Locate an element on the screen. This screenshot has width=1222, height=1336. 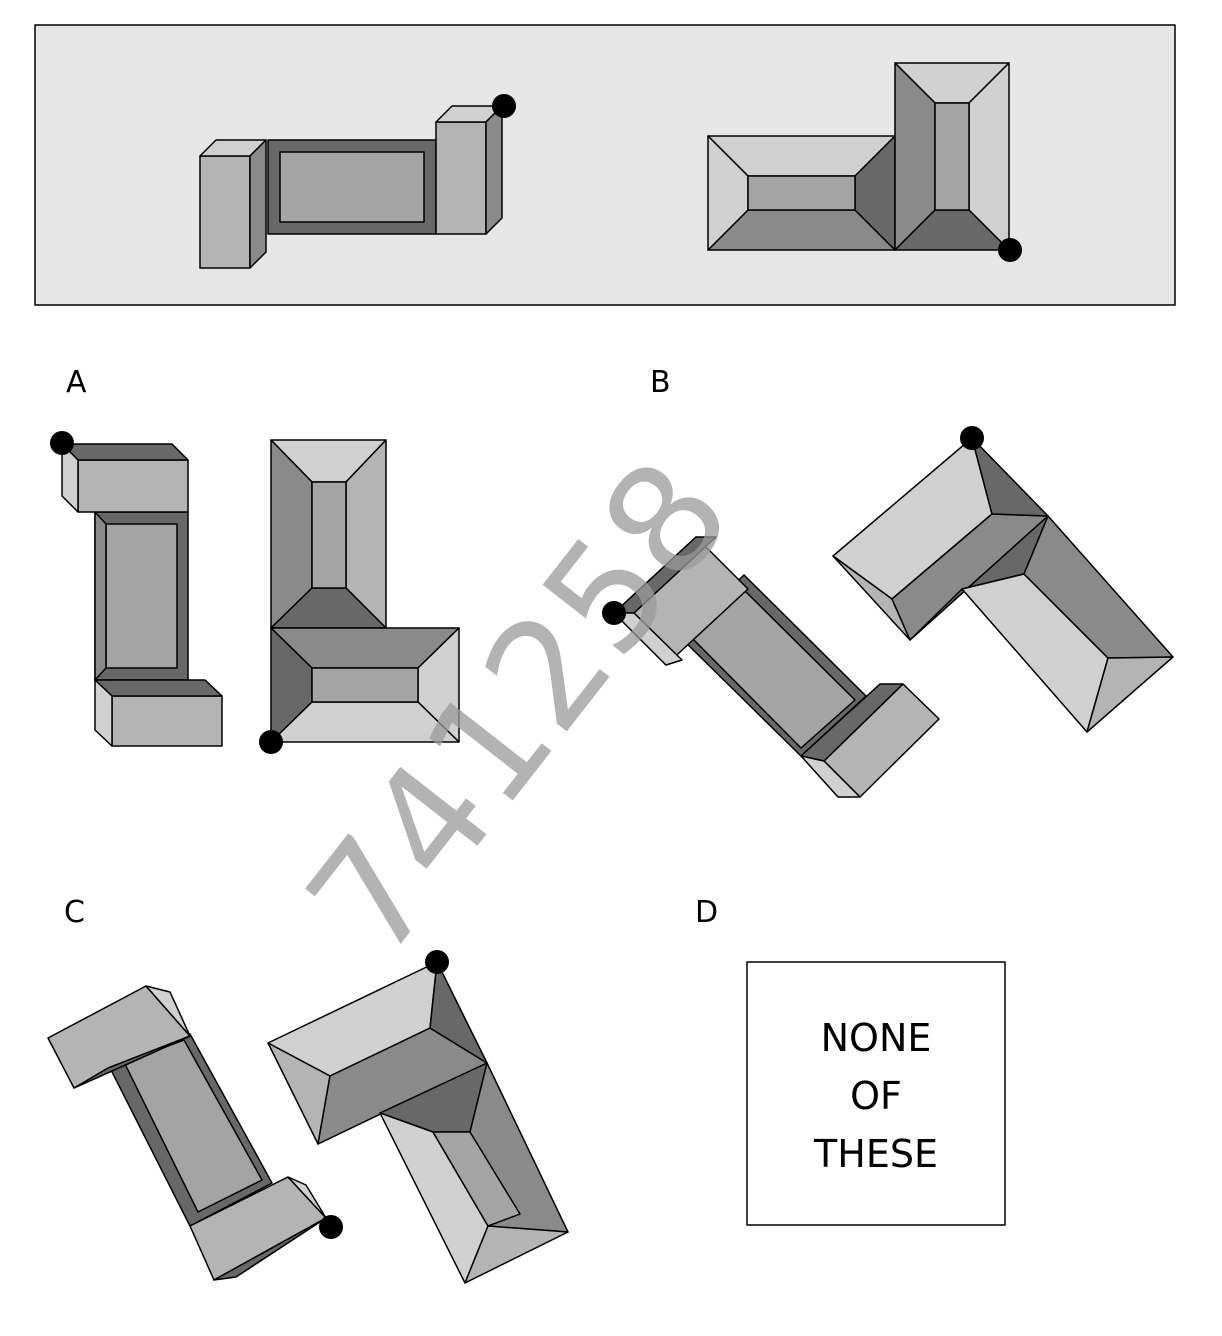
none-of-these-line-3: THESE is located at coordinates (875, 1154).